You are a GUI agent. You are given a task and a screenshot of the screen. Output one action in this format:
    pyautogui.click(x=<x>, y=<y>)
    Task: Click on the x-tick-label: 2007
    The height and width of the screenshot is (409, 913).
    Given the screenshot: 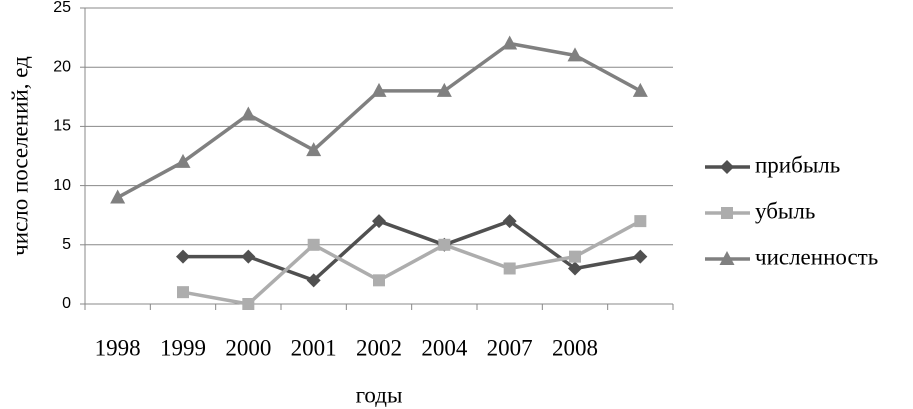 What is the action you would take?
    pyautogui.click(x=510, y=347)
    